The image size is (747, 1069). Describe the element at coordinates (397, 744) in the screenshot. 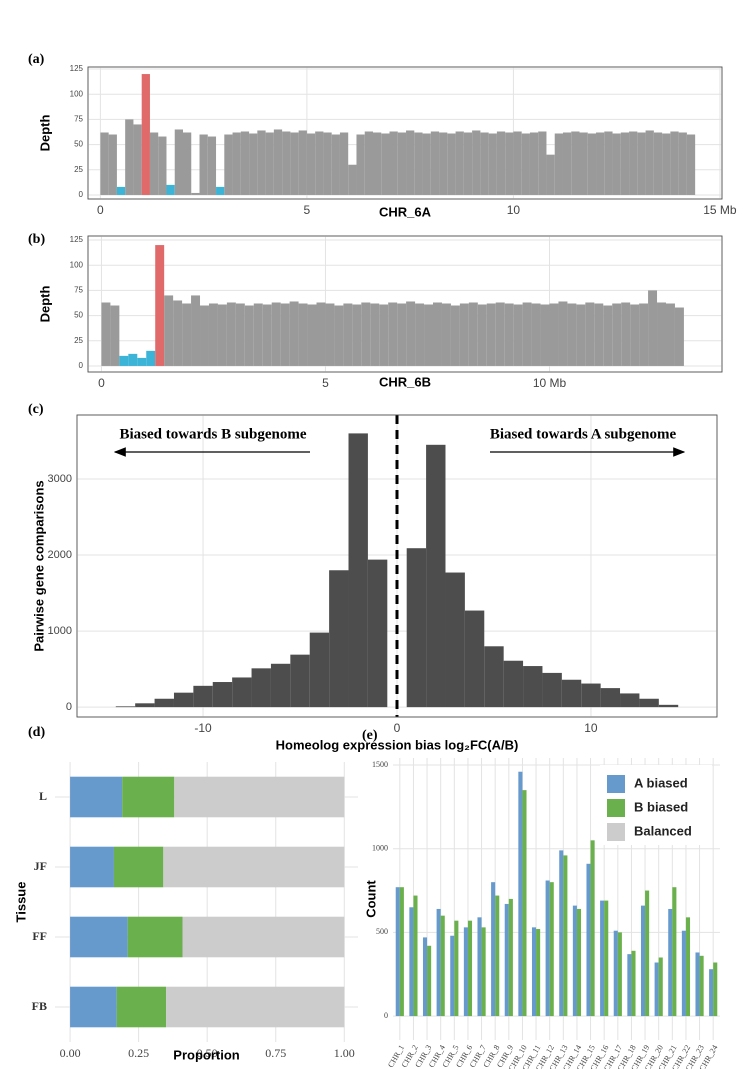

I see `x-axis-title: Homeolog expression bias log₂FC(A/B)` at that location.